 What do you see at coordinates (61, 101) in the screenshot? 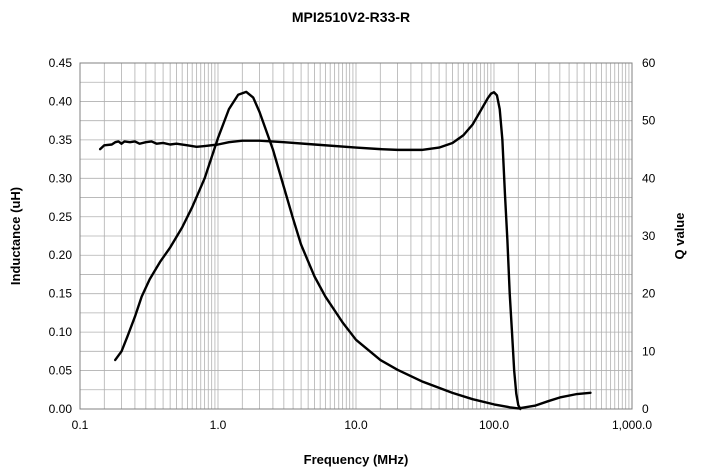
I see `y-tick-label: 0.40` at bounding box center [61, 101].